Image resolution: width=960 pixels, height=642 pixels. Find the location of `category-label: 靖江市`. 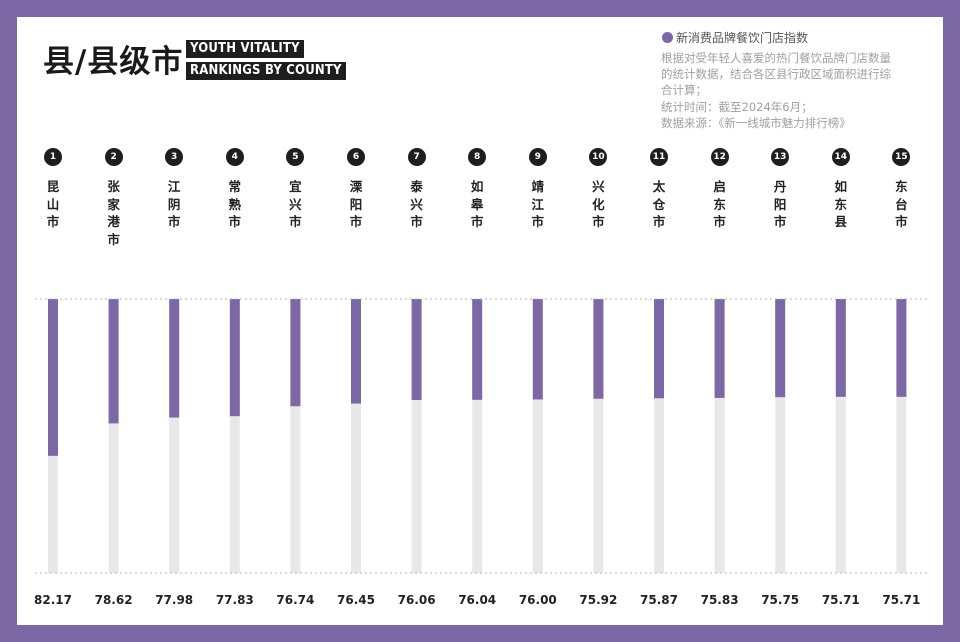

category-label: 靖江市 is located at coordinates (538, 204).